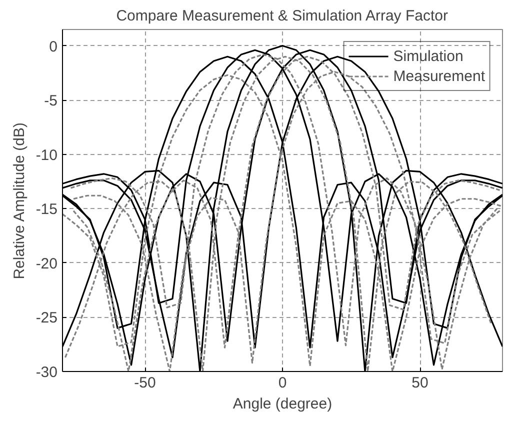  I want to click on x-axis-title: Angle (degree), so click(282, 404).